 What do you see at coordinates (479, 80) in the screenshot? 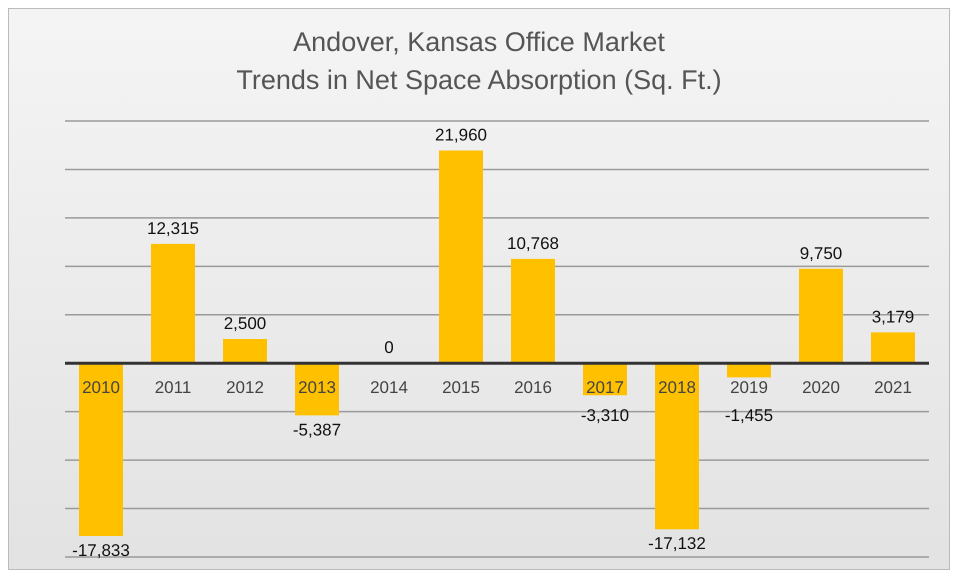
I see `chart-subtitle: Trends in Net Space Absorption (Sq. Ft.)` at bounding box center [479, 80].